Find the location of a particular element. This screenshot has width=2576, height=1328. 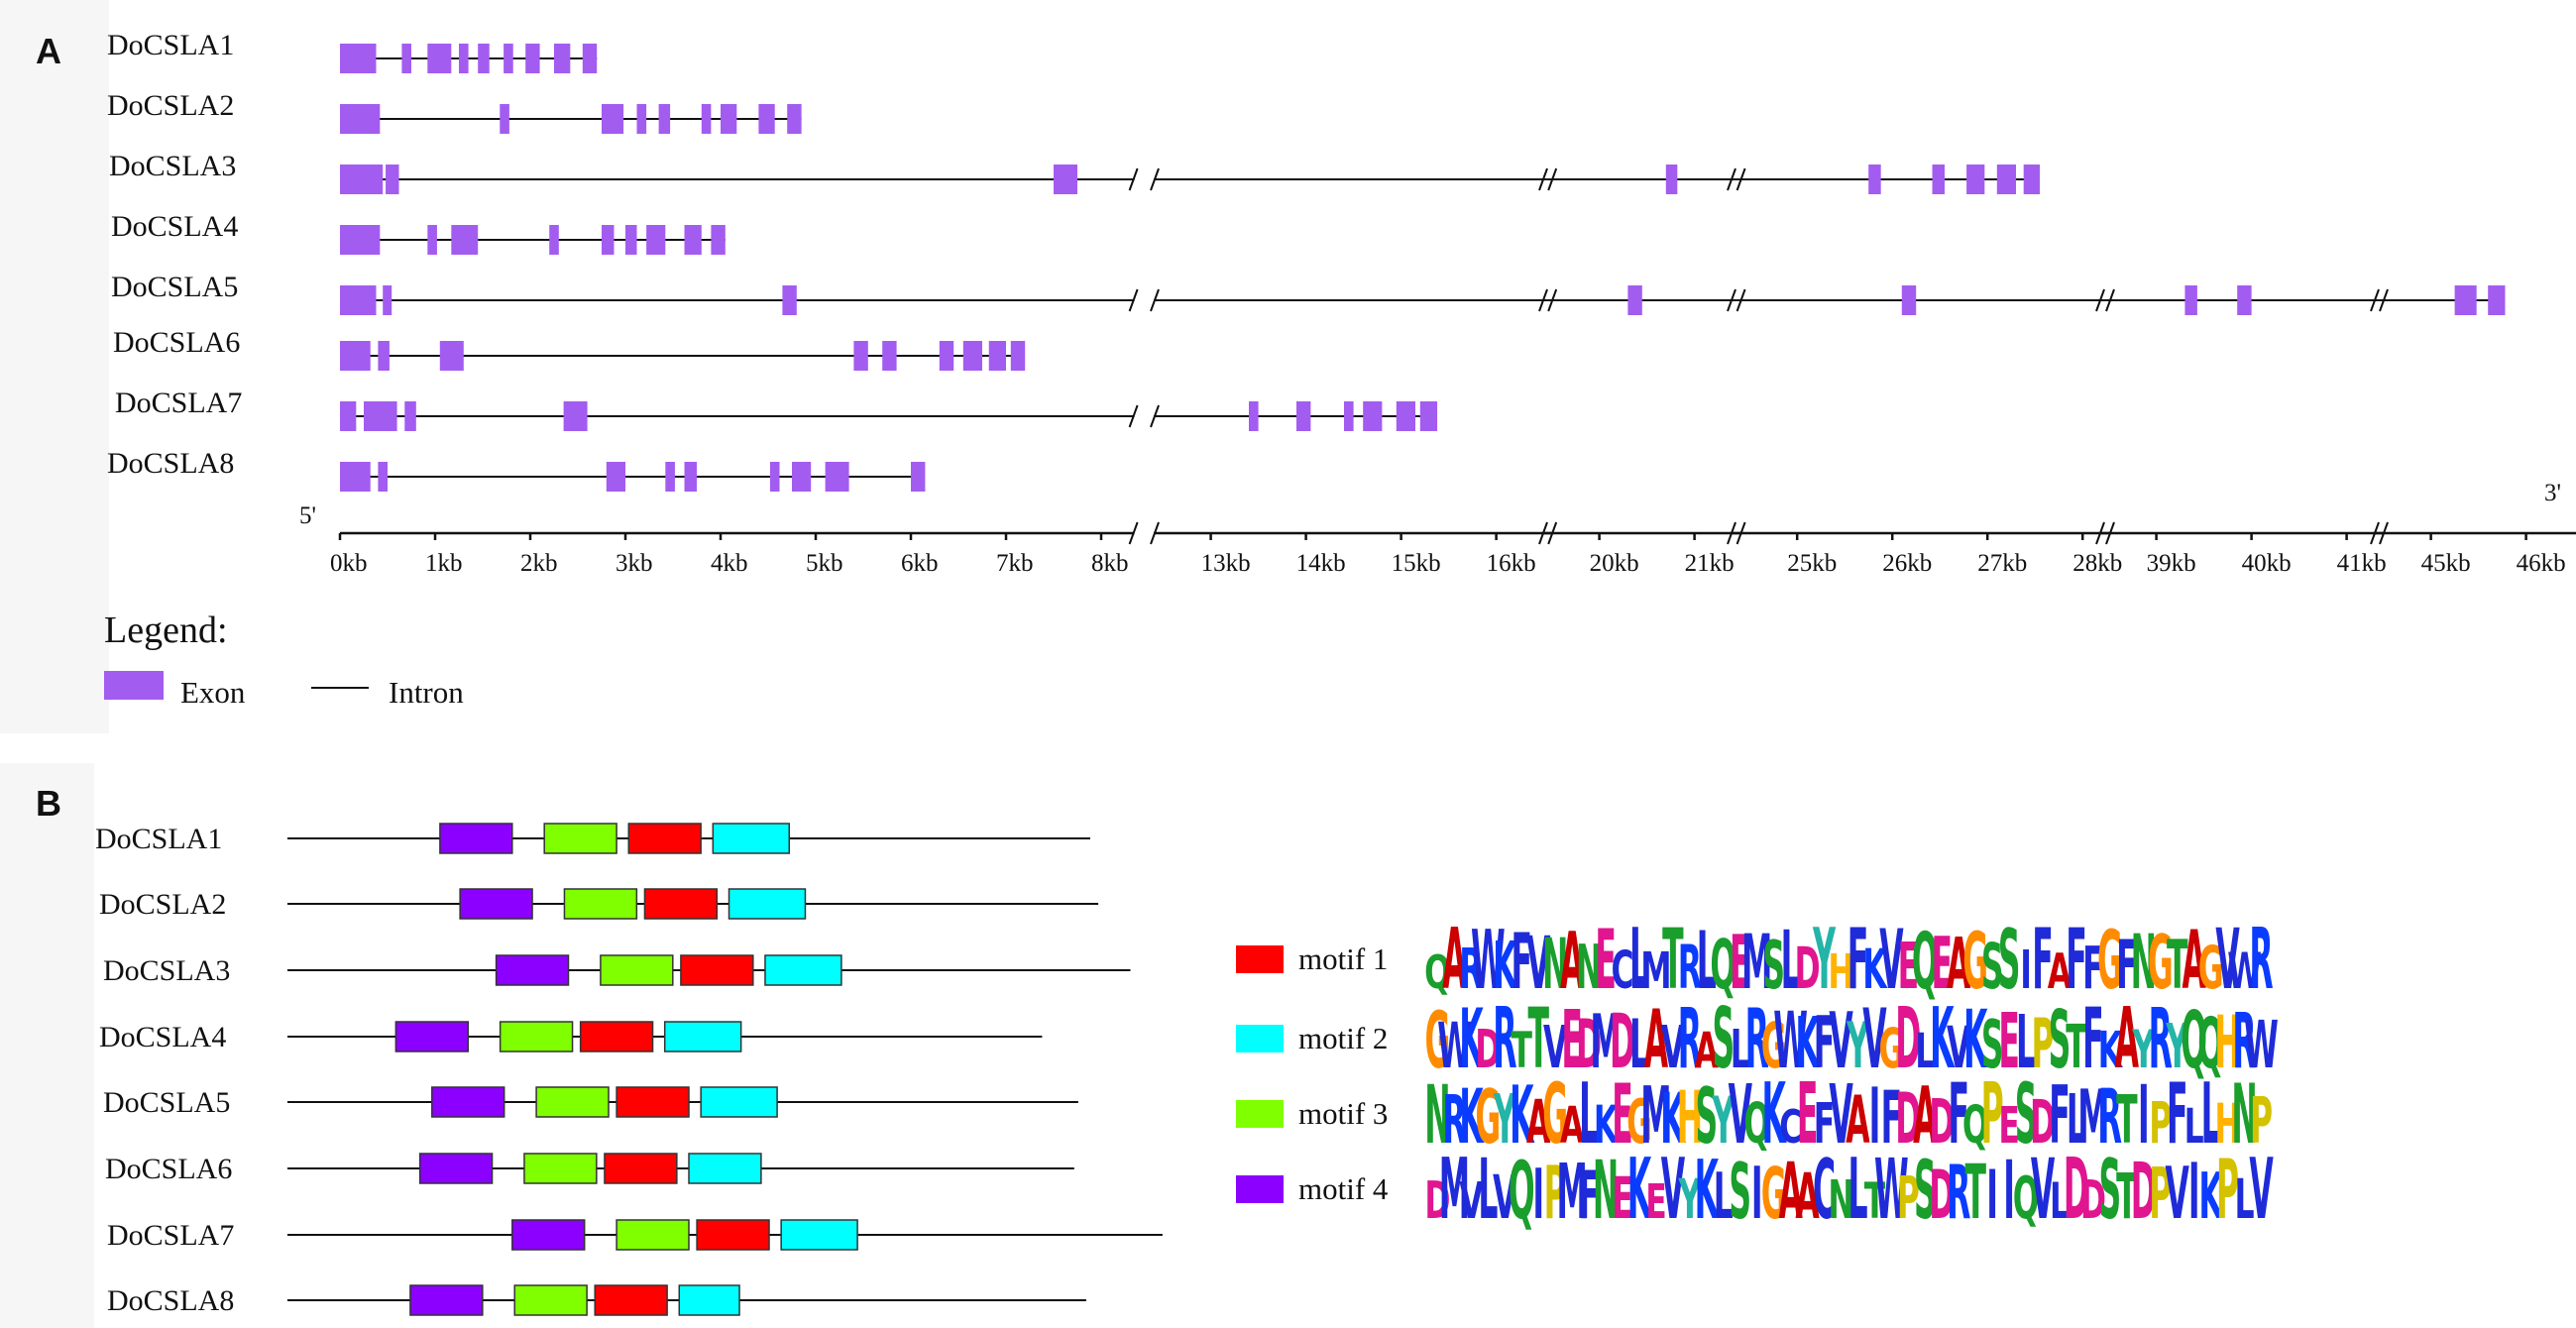

protein-row-docsla4: DoCSLA4 is located at coordinates (571, 1037).